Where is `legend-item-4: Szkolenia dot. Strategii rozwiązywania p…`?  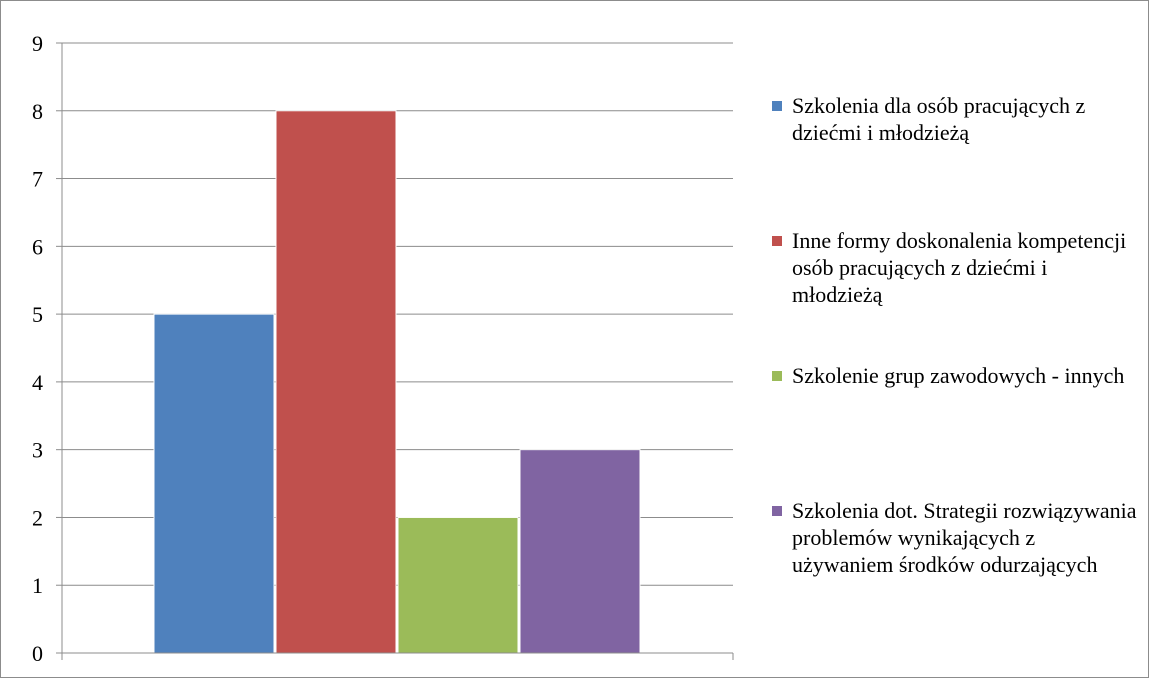
legend-item-4: Szkolenia dot. Strategii rozwiązywania p… is located at coordinates (957, 537).